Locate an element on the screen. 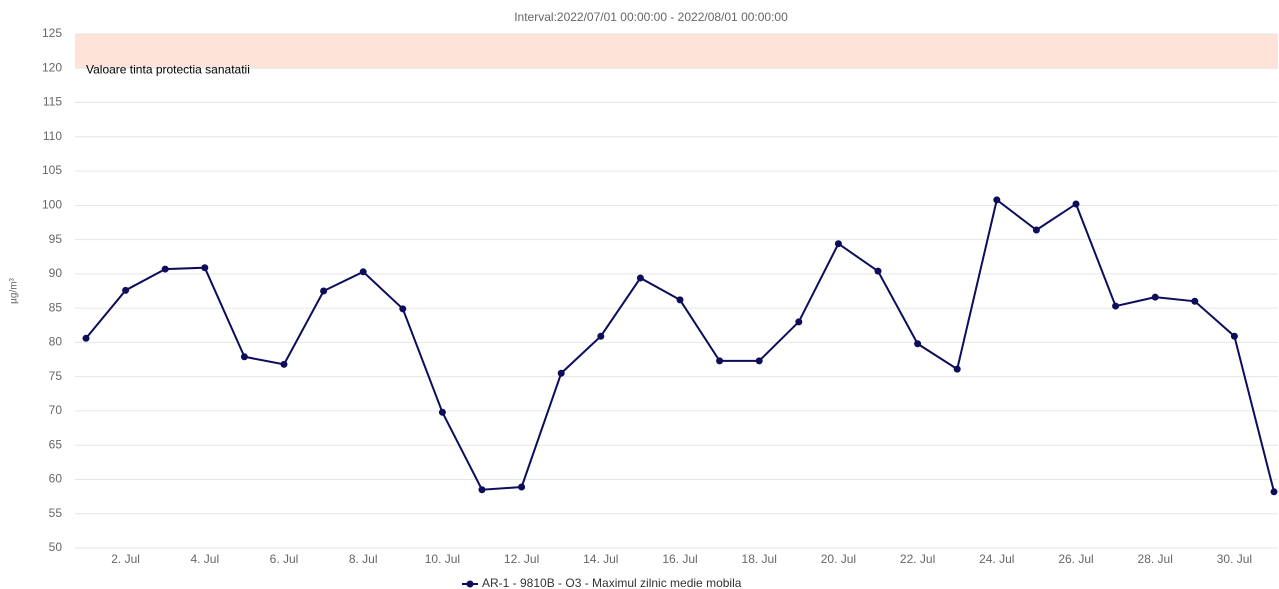 This screenshot has height=589, width=1279. y-tick-label: 105 is located at coordinates (52, 170).